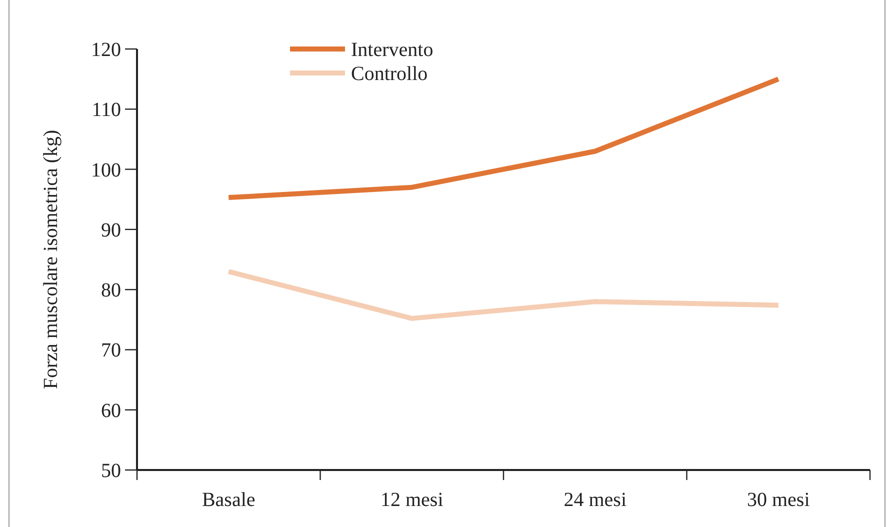  Describe the element at coordinates (389, 74) in the screenshot. I see `legend-label: Controllo` at that location.